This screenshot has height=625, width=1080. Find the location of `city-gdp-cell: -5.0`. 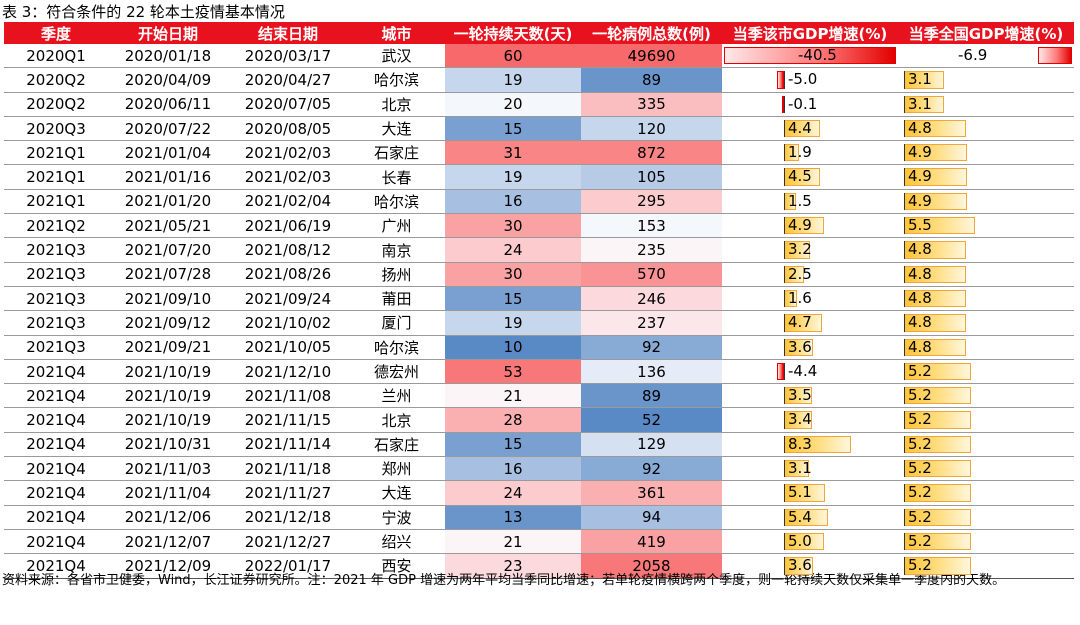

city-gdp-cell: -5.0 is located at coordinates (810, 80).